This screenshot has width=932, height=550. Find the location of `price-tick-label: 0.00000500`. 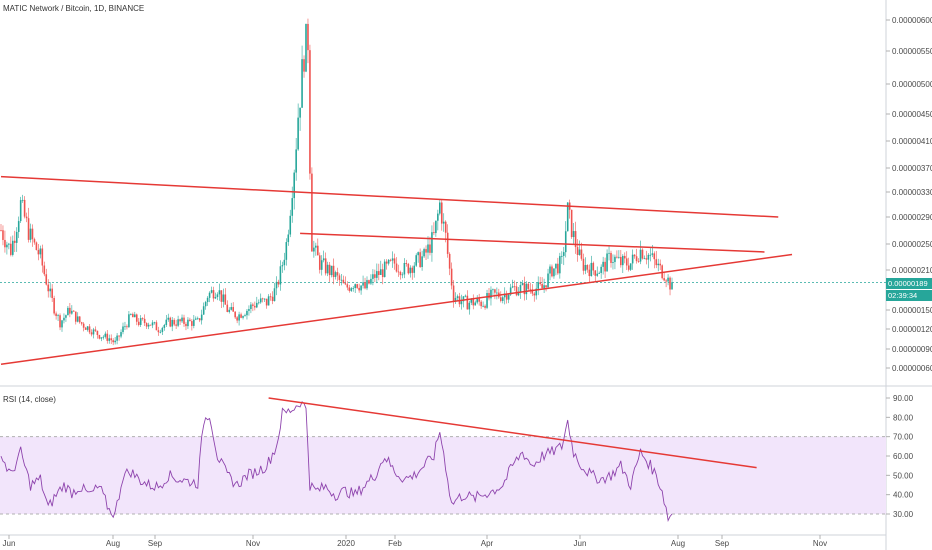

price-tick-label: 0.00000500 is located at coordinates (912, 84).